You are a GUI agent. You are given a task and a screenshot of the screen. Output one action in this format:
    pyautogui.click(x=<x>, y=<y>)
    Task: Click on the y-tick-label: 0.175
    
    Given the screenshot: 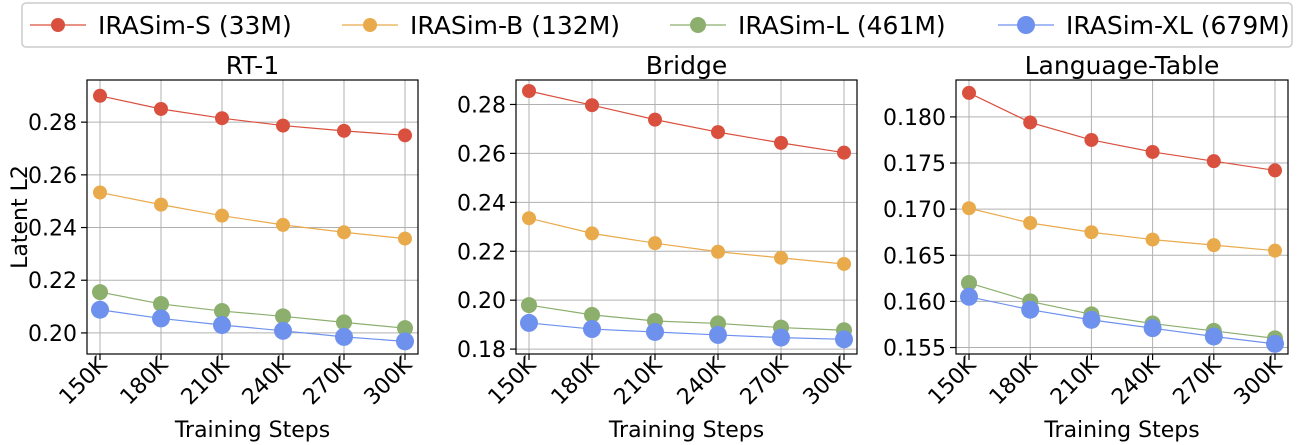 What is the action you would take?
    pyautogui.click(x=914, y=164)
    